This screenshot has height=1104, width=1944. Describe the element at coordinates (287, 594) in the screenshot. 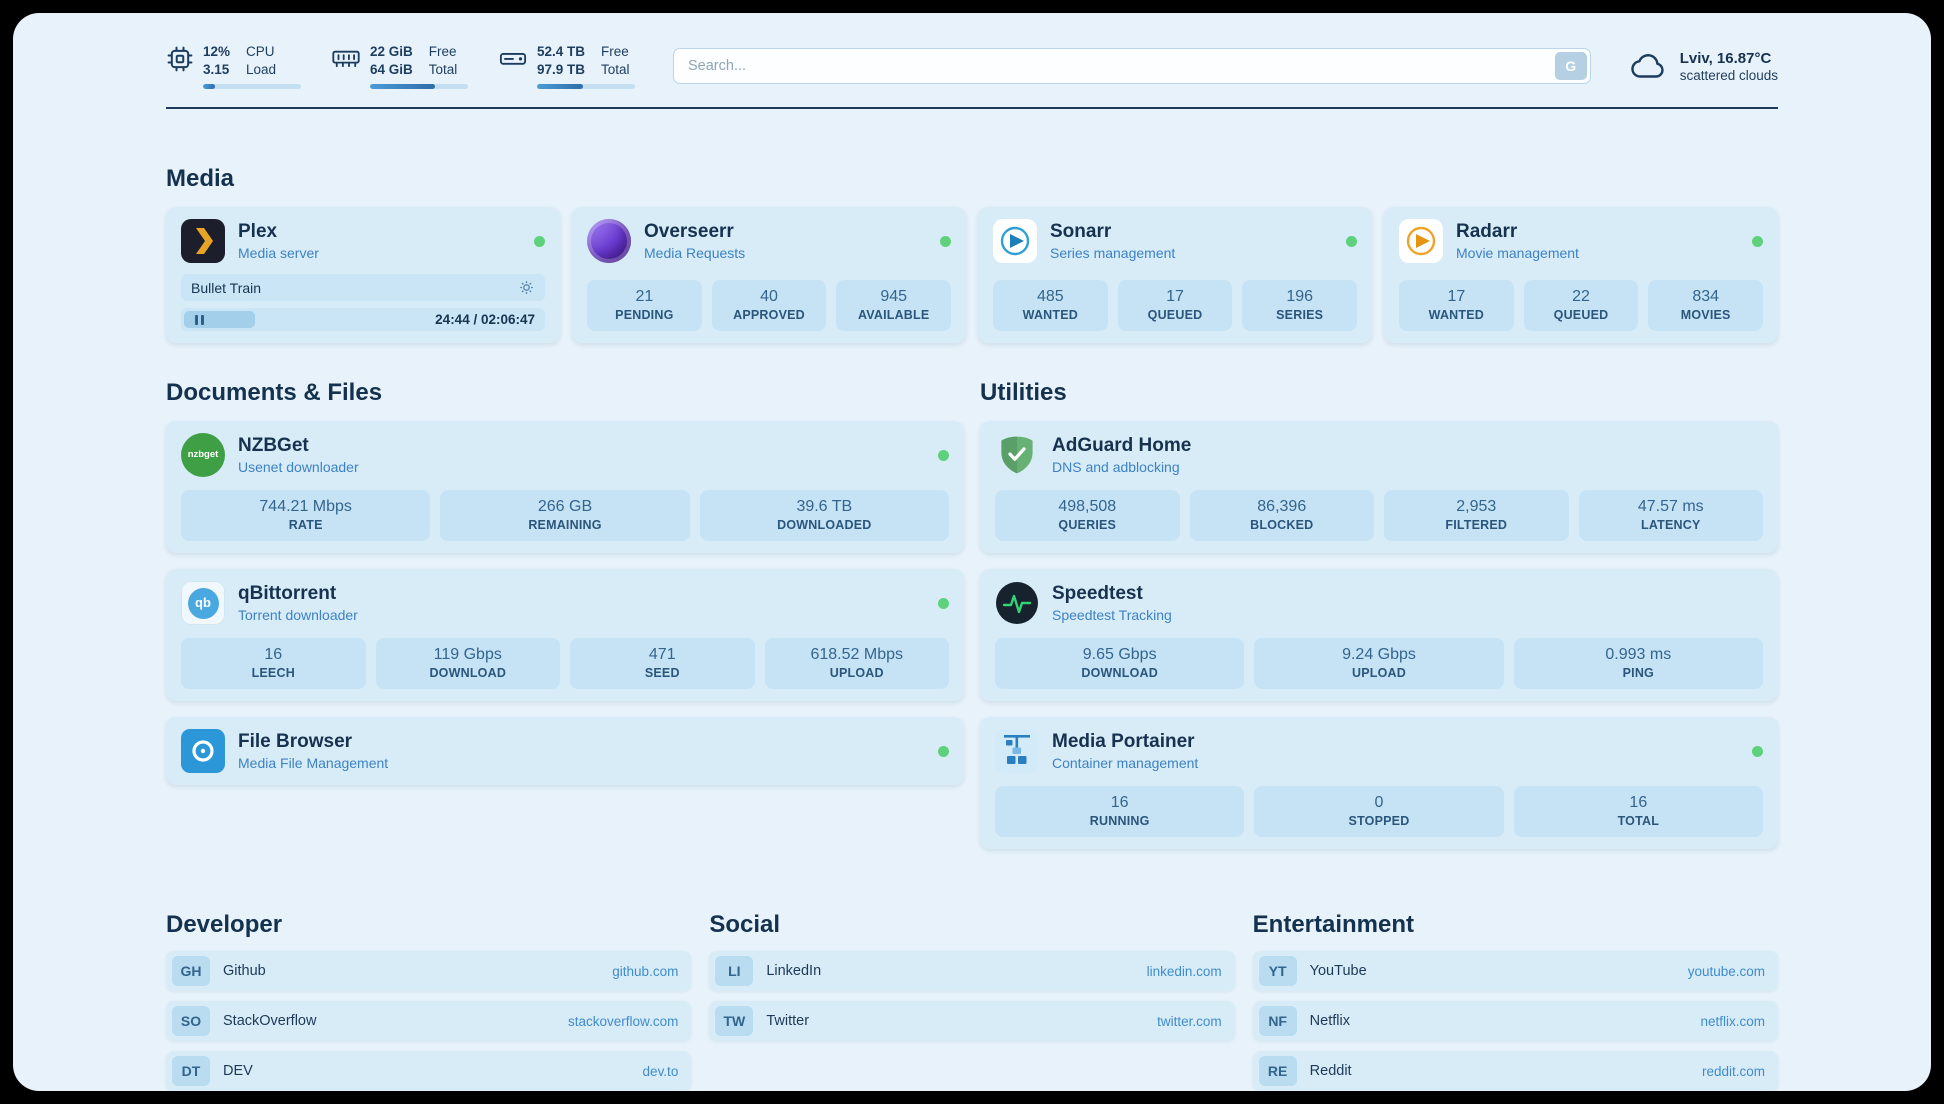

I see `app-name: qBittorrent` at that location.